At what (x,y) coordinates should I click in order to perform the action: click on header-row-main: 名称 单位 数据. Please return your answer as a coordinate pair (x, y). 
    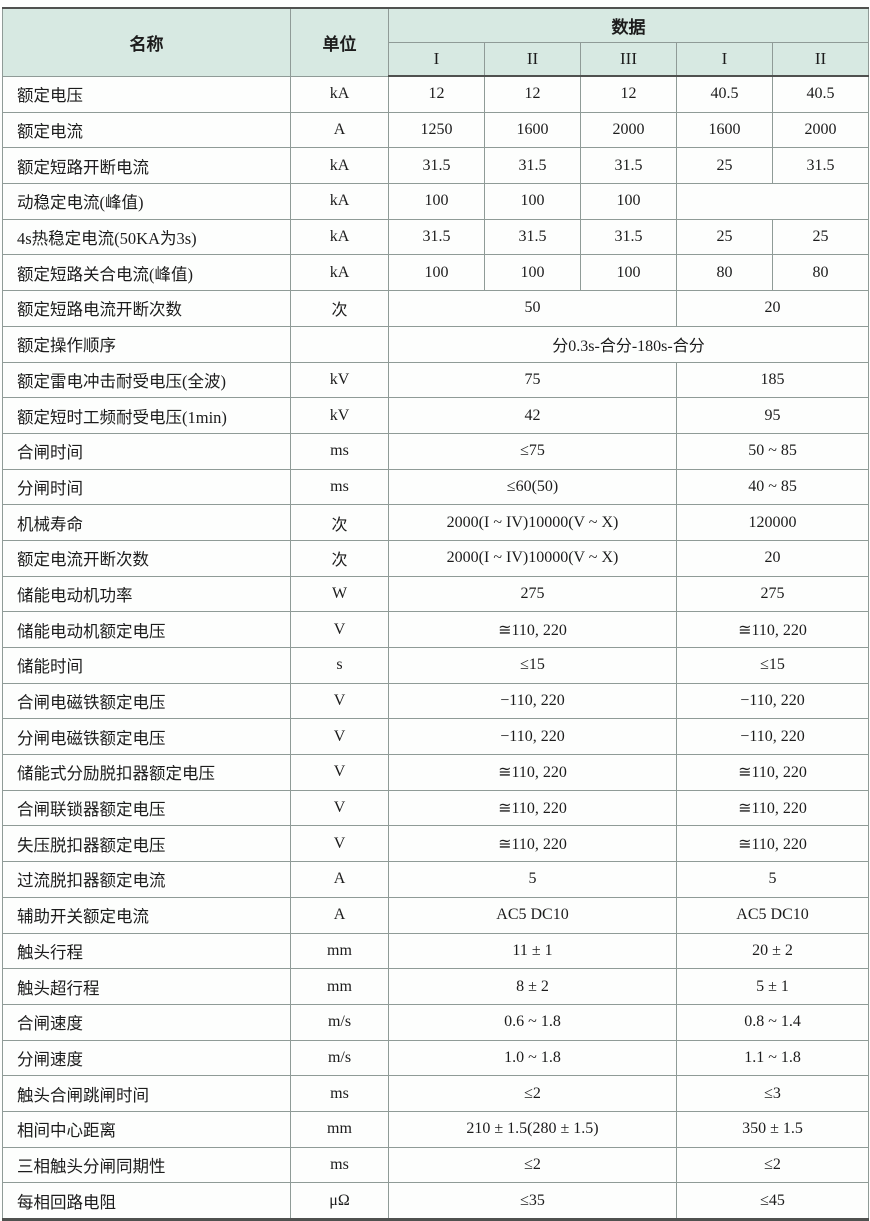
    Looking at the image, I should click on (436, 42).